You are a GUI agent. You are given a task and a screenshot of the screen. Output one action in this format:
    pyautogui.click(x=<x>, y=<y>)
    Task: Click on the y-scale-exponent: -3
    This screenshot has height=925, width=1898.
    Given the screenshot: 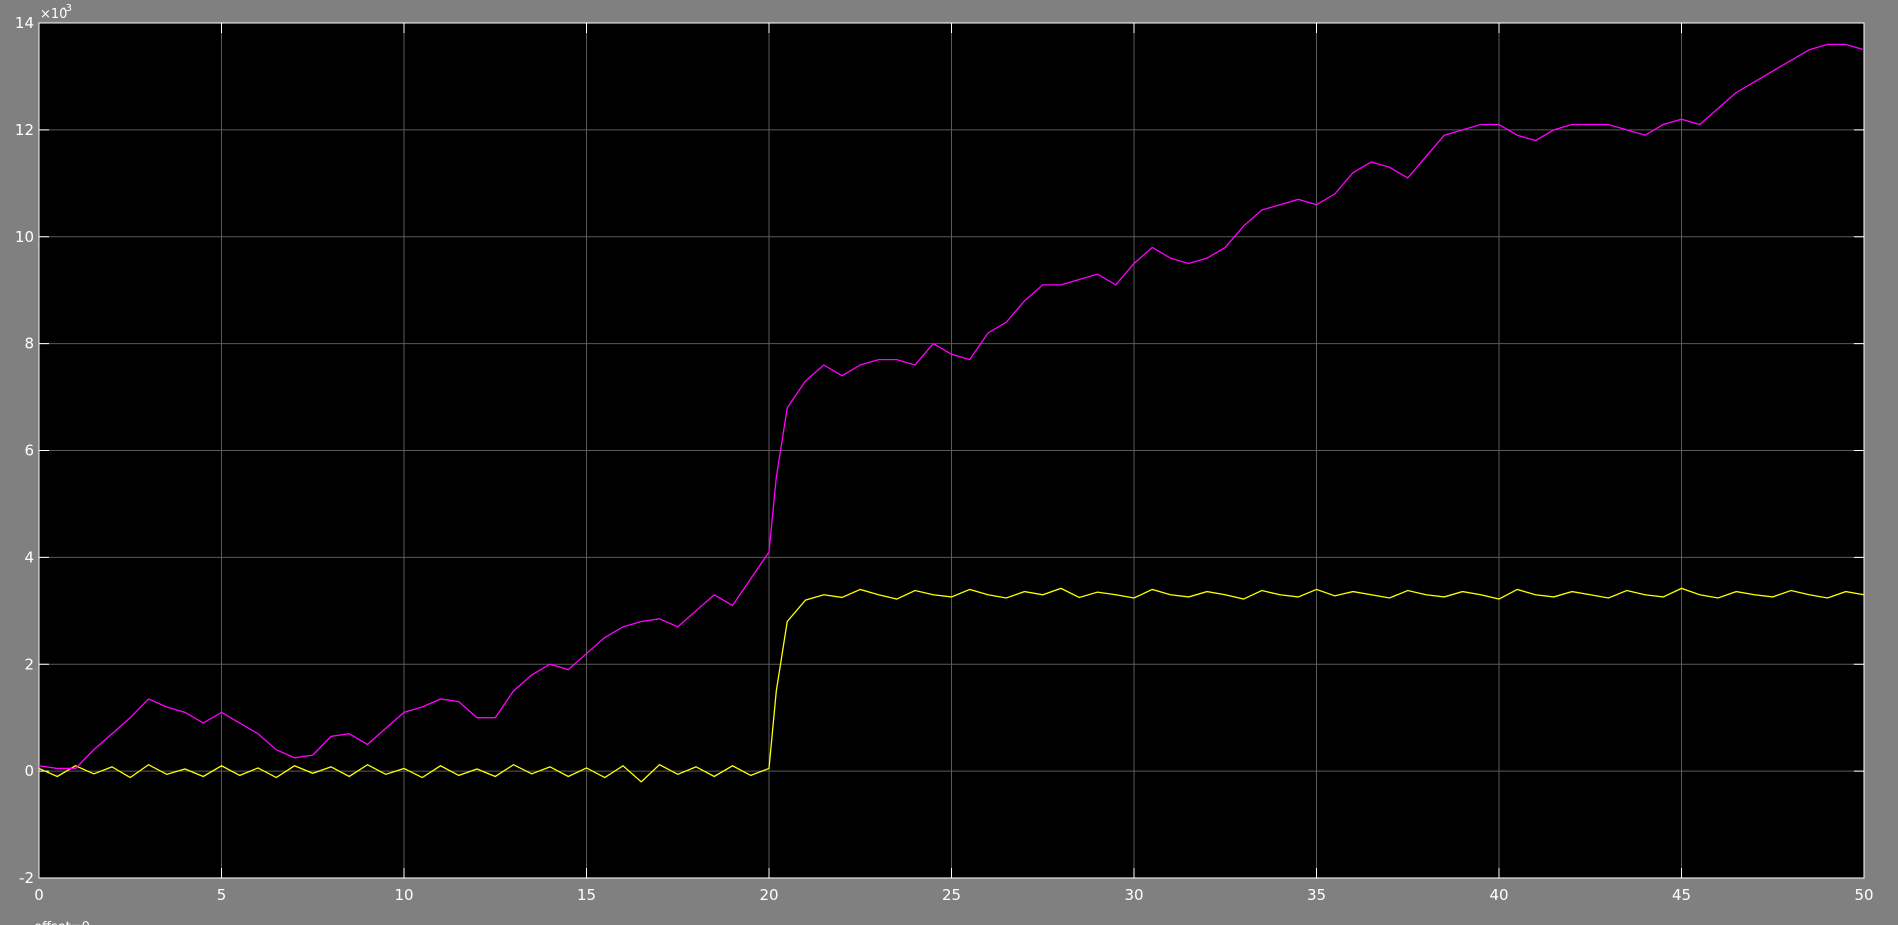 What is the action you would take?
    pyautogui.click(x=67, y=8)
    